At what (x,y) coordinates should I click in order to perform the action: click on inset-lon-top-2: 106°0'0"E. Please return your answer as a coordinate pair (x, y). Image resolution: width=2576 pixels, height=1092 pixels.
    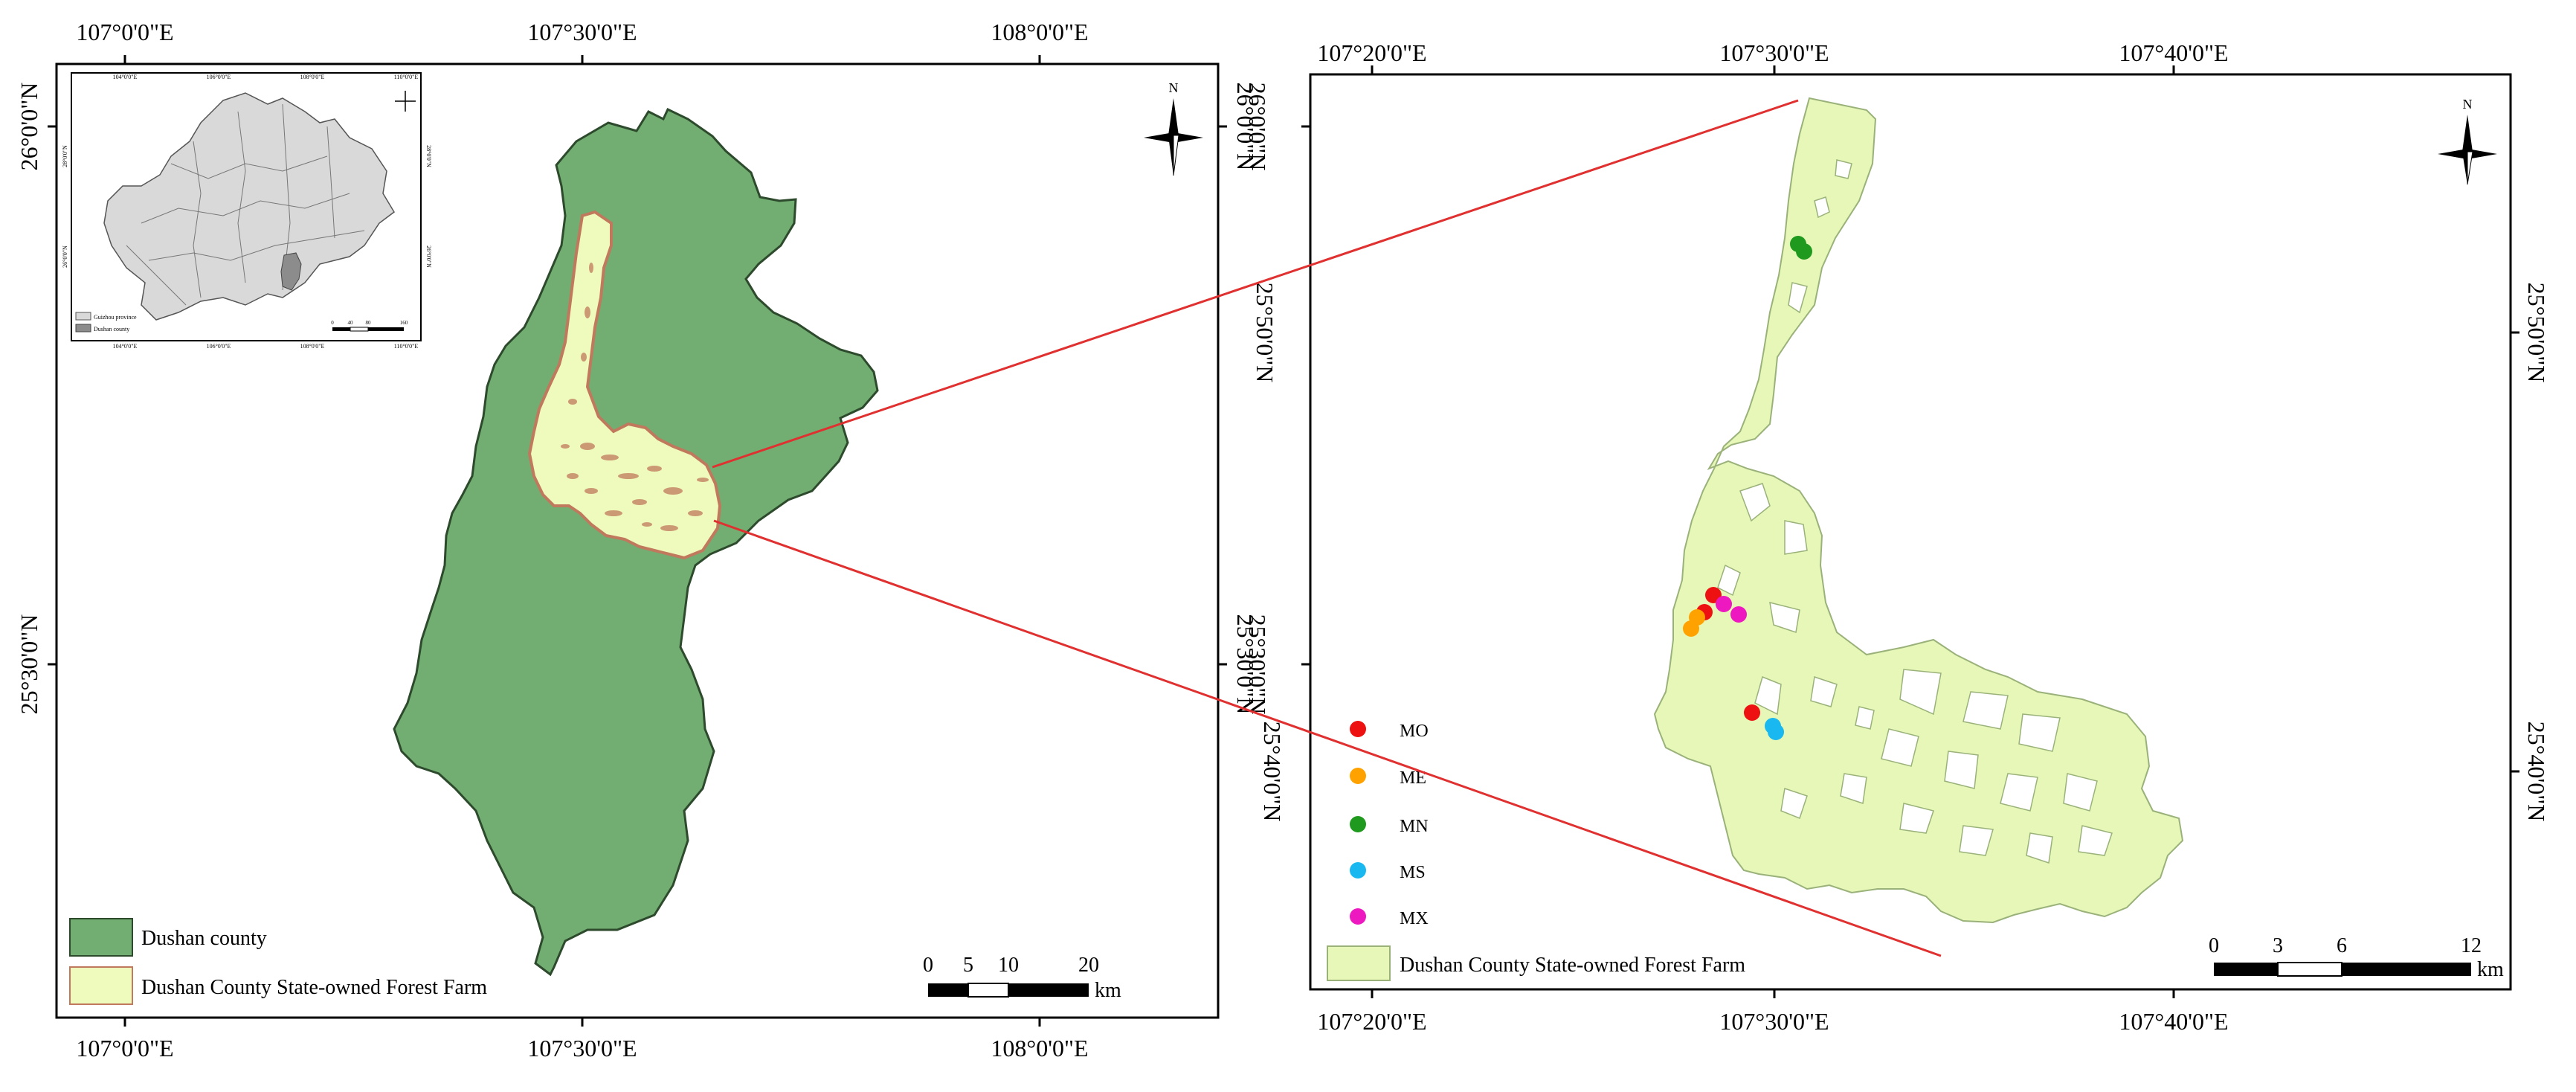
    Looking at the image, I should click on (219, 77).